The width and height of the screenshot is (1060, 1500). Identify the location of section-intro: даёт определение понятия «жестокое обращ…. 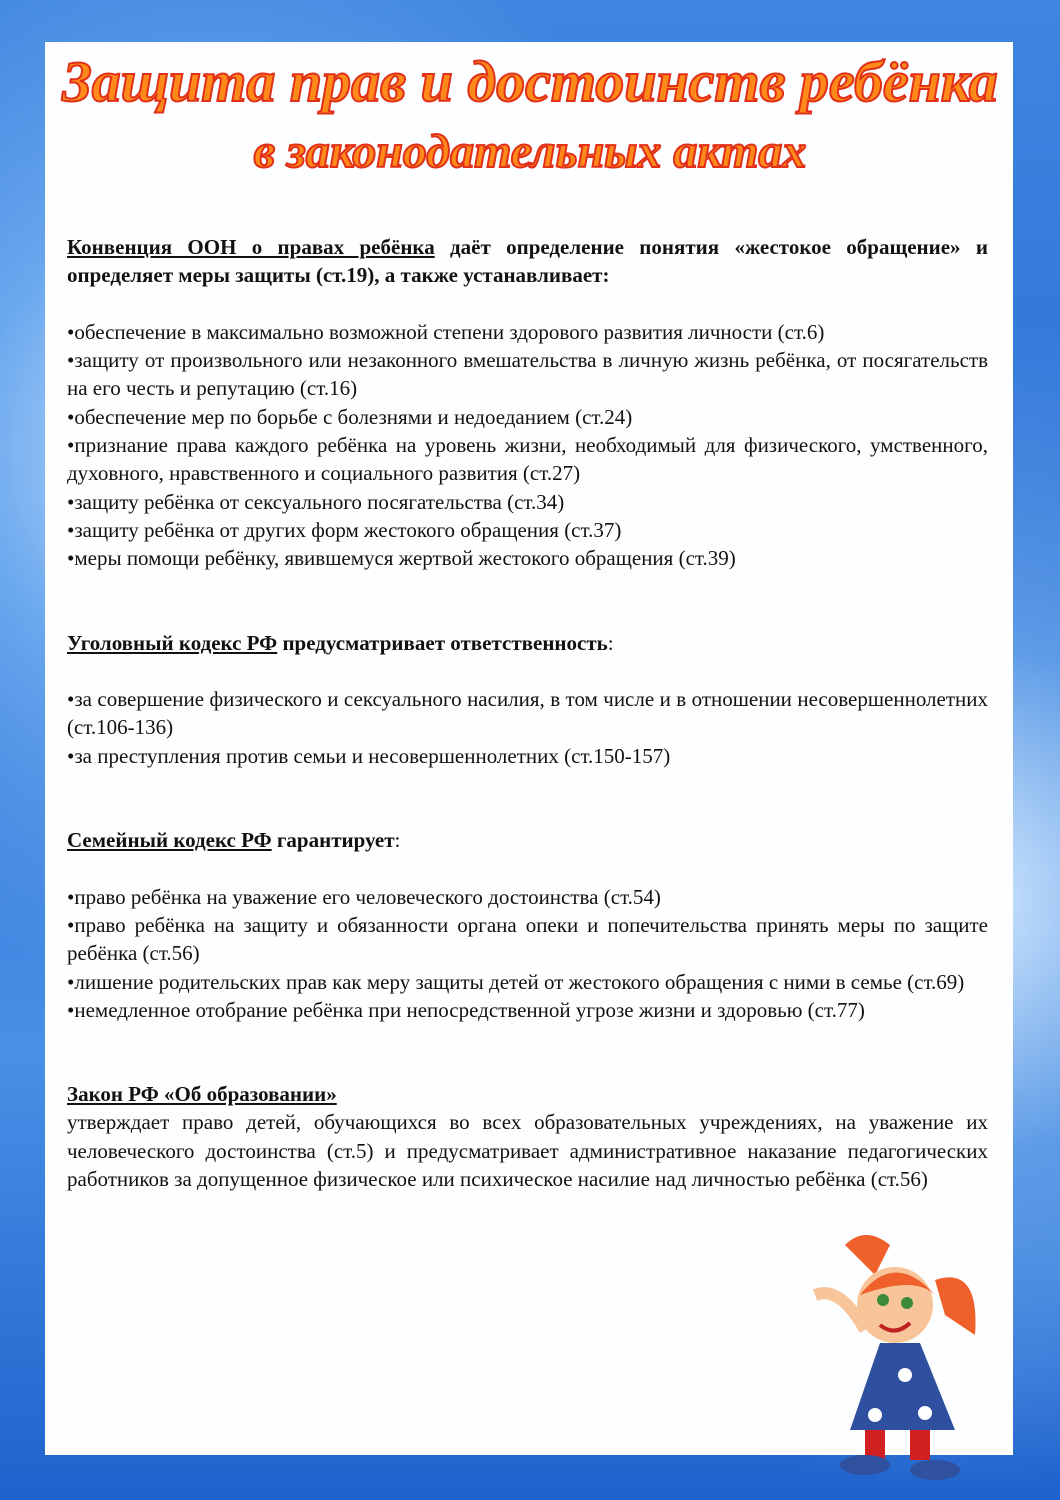
(527, 261).